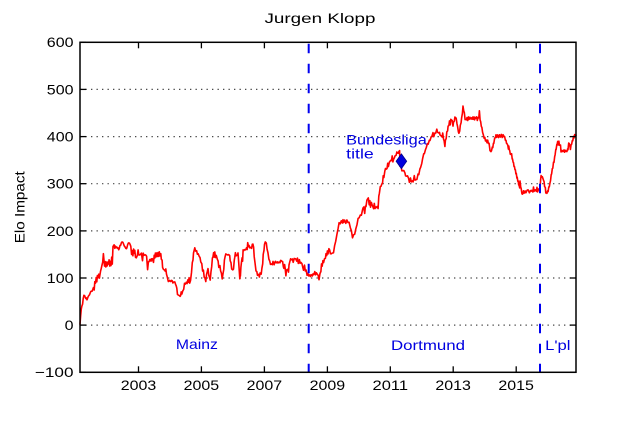  What do you see at coordinates (69, 325) in the screenshot?
I see `svg-text: 0` at bounding box center [69, 325].